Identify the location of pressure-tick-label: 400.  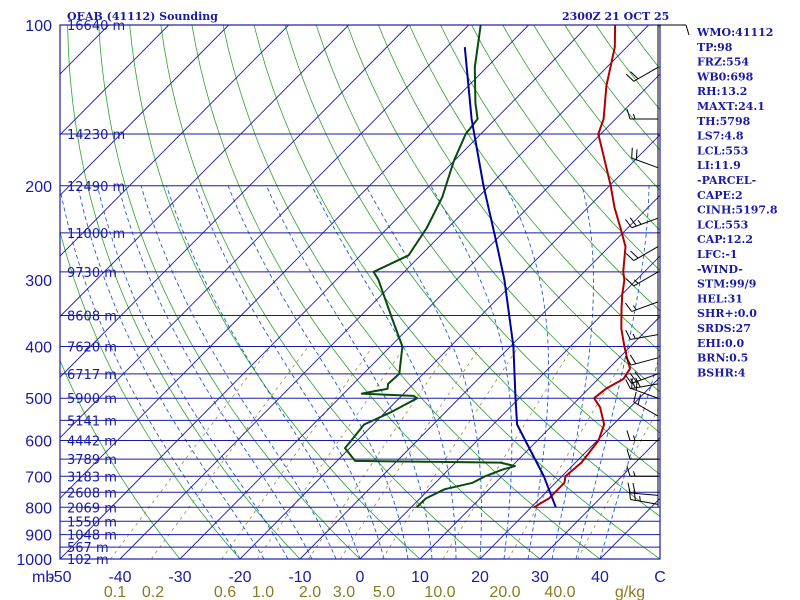
(38, 348).